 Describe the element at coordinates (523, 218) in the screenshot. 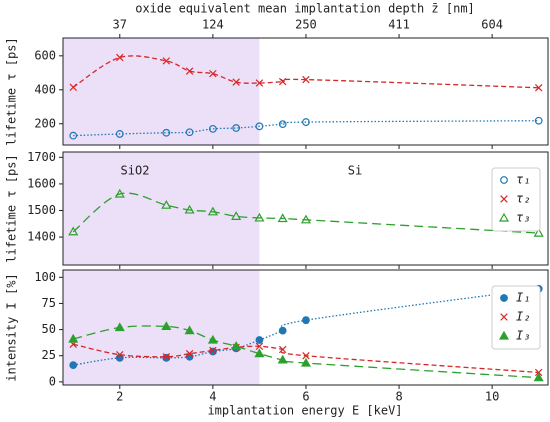

I see `legend-label: τ₃` at that location.